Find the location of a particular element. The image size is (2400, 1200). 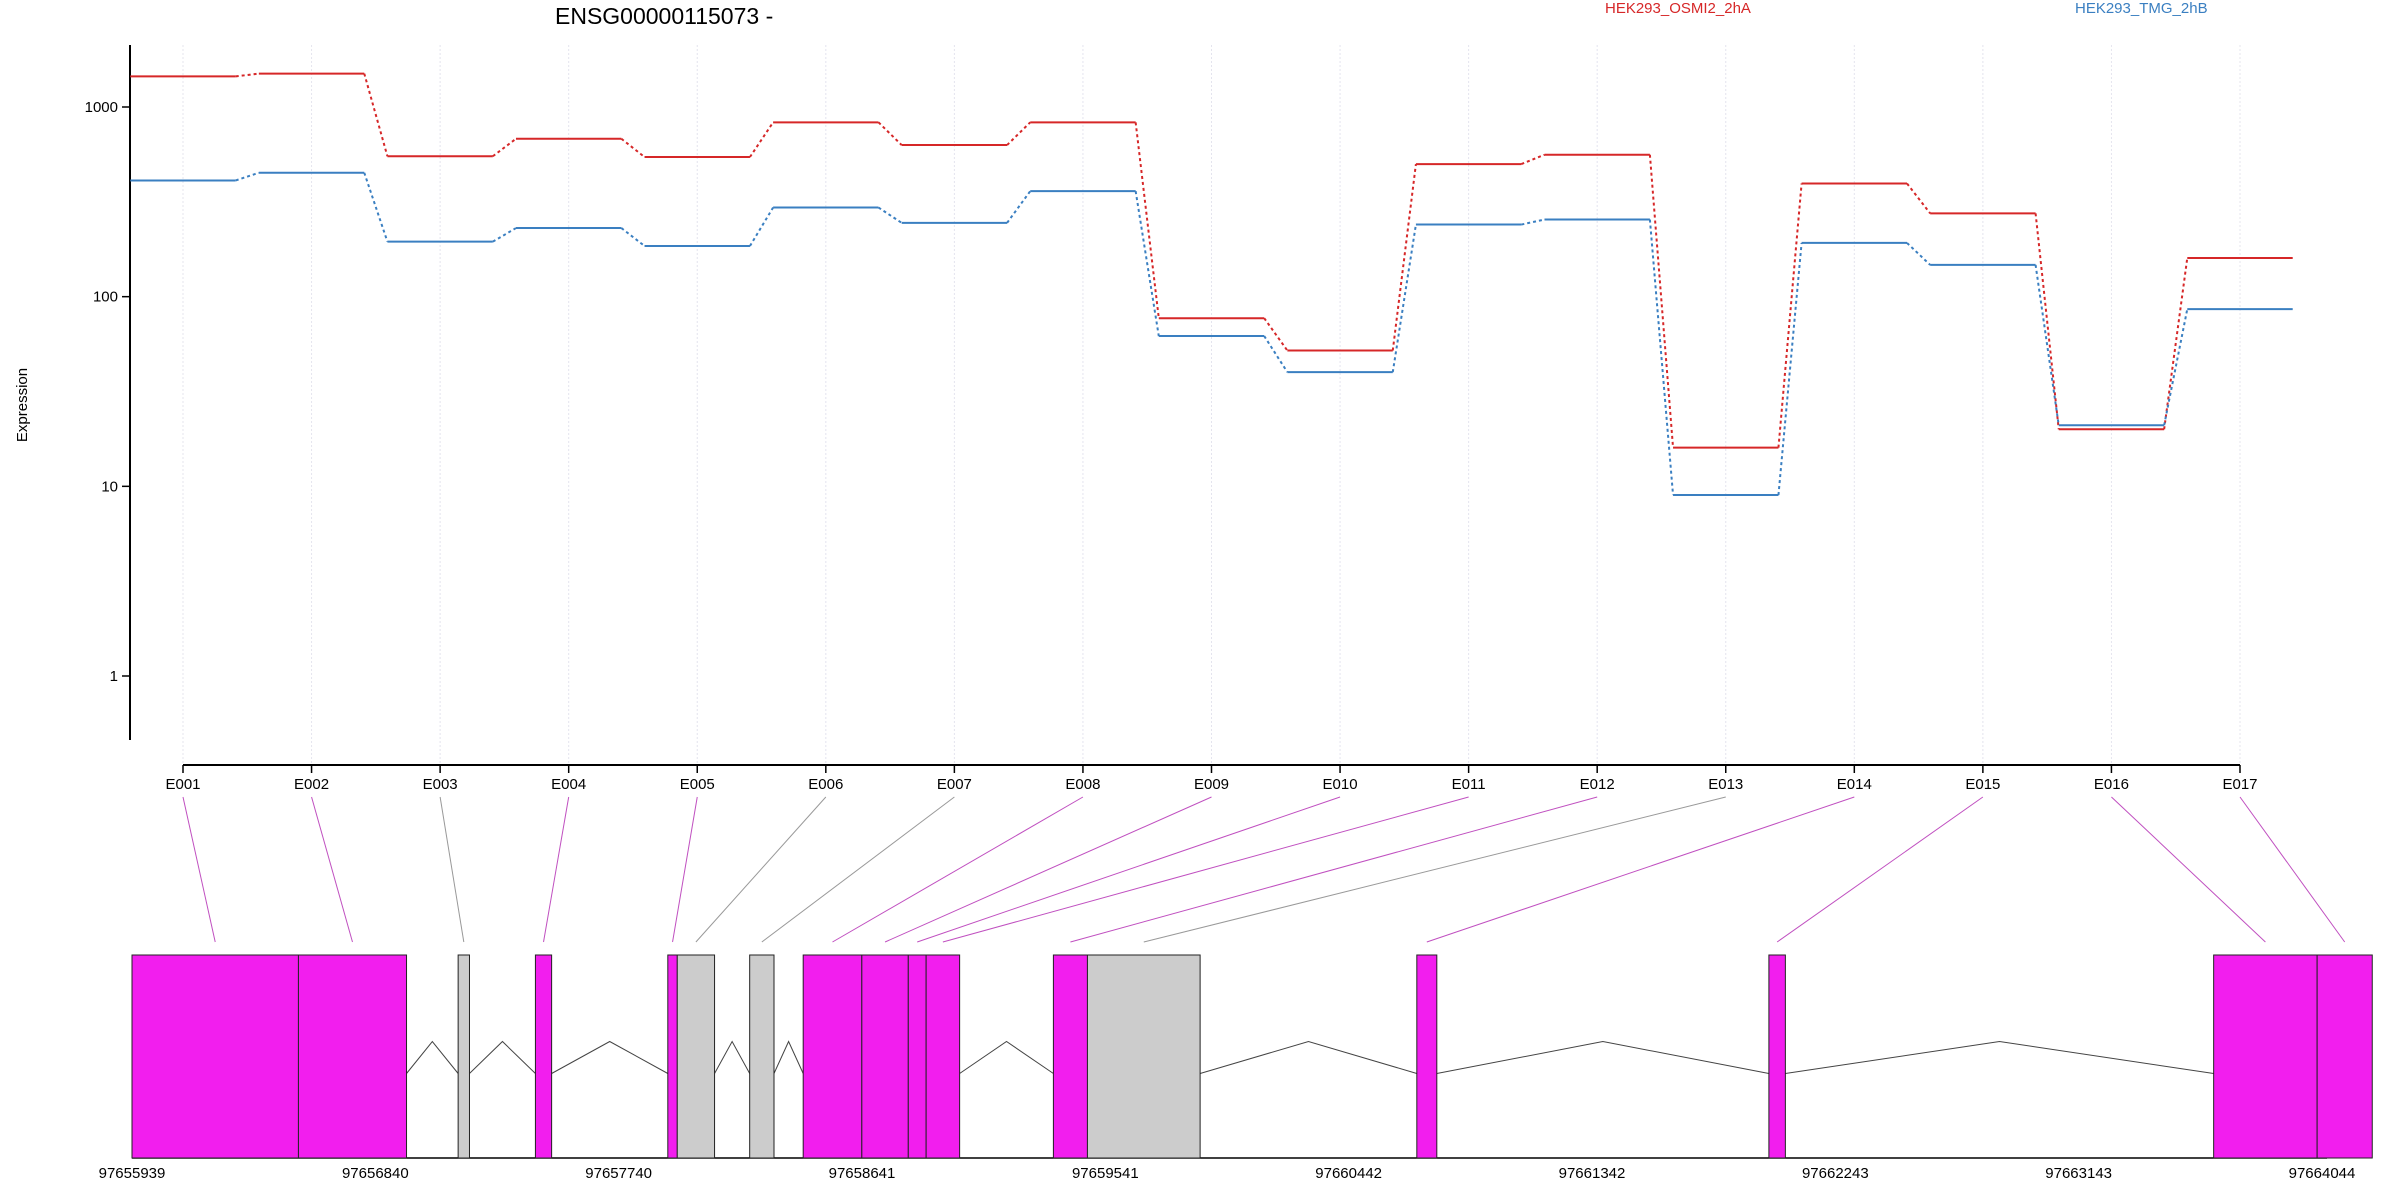

genomic-tick-label: 97660442 is located at coordinates (1348, 1173).